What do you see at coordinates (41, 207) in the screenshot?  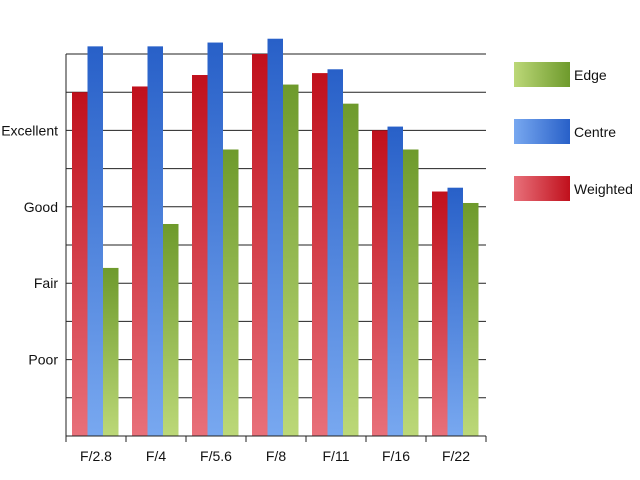 I see `y-tick-label: Good` at bounding box center [41, 207].